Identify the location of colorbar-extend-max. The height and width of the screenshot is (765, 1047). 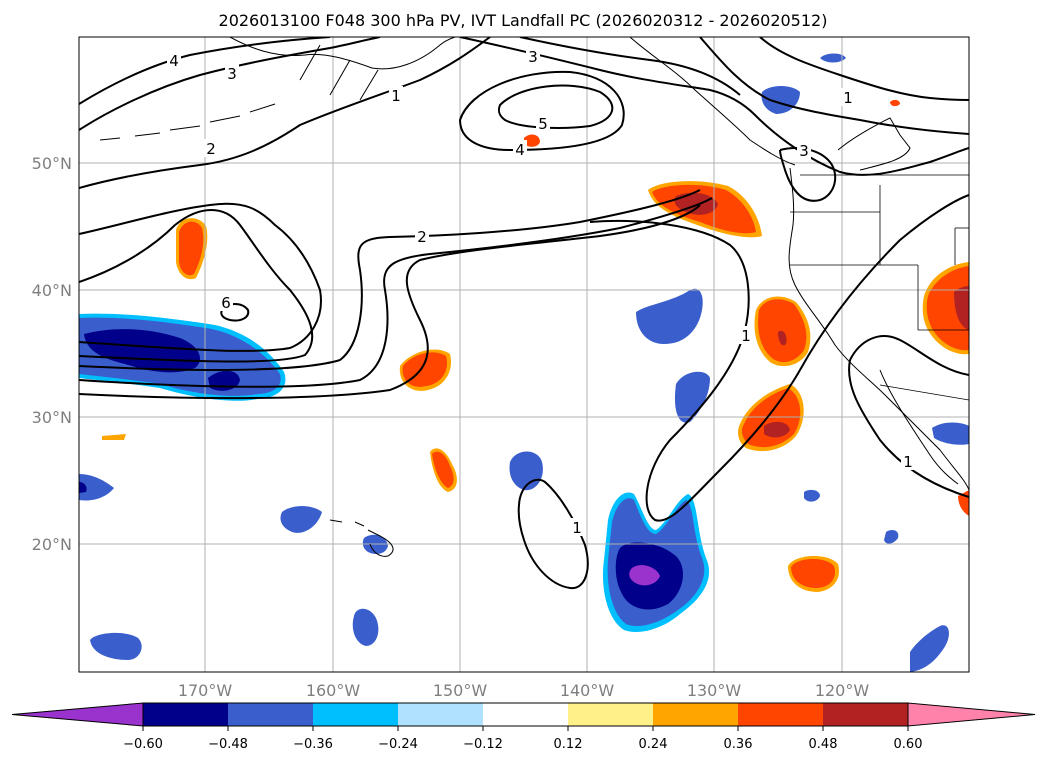
(971, 714).